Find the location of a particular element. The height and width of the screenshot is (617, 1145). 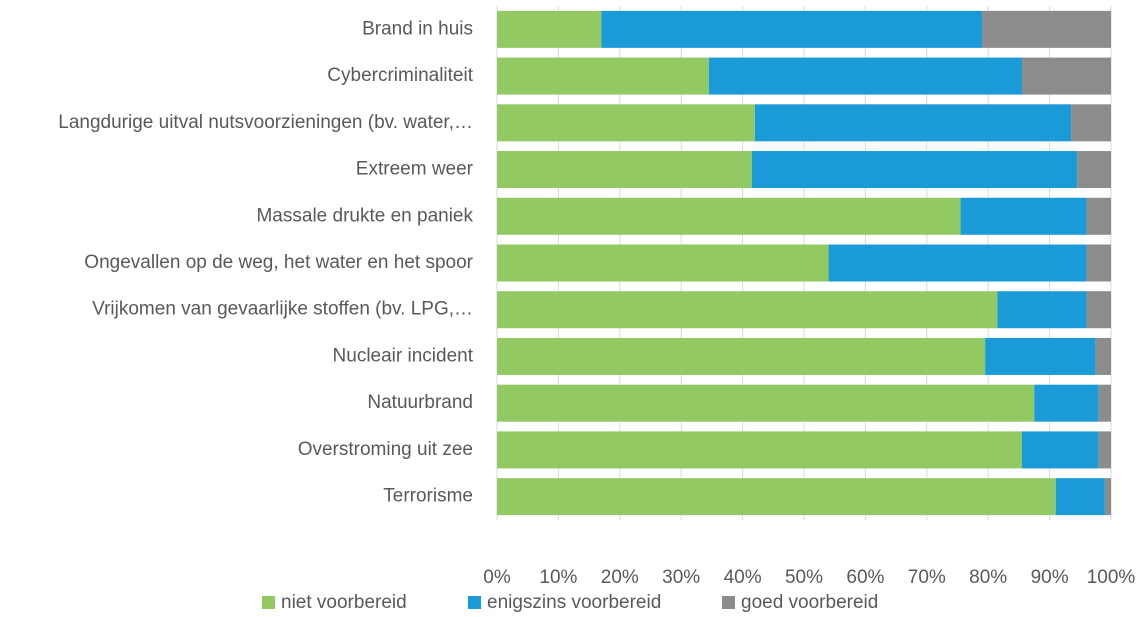

y-tick-label: Natuurbrand is located at coordinates (420, 402).